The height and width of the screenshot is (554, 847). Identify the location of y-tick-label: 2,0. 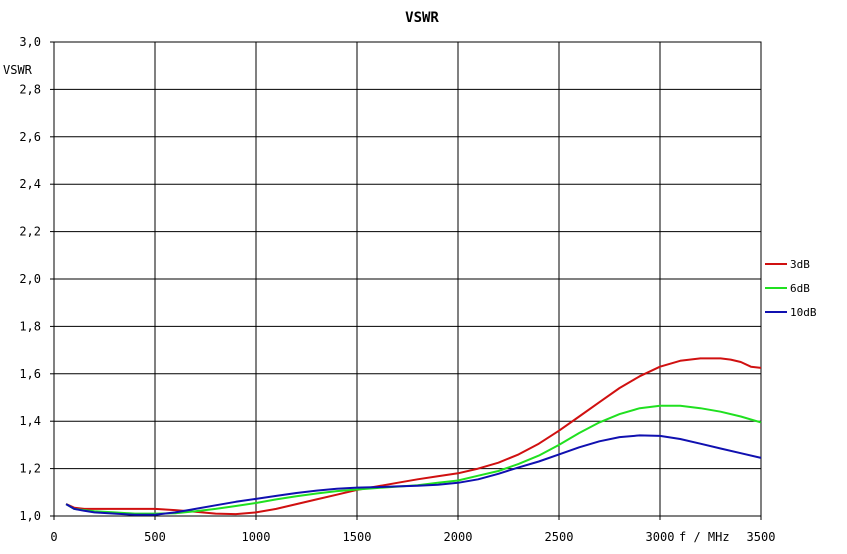
(30, 279).